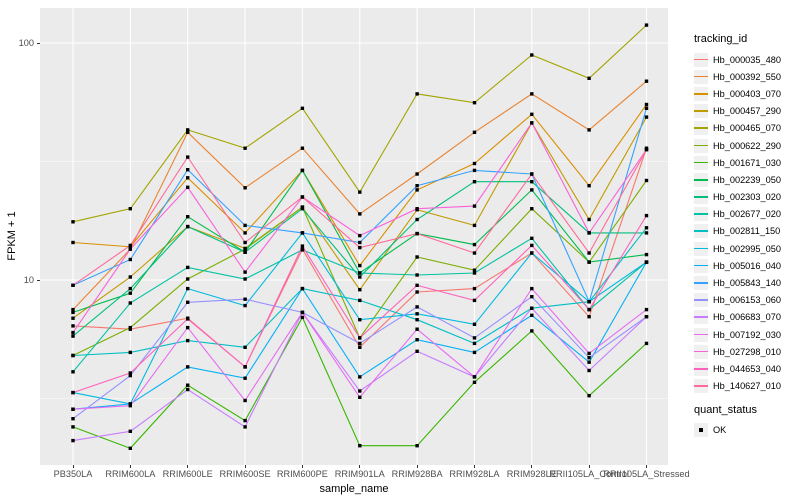 The height and width of the screenshot is (500, 800). What do you see at coordinates (26, 42) in the screenshot?
I see `y-tick-label-100: 100` at bounding box center [26, 42].